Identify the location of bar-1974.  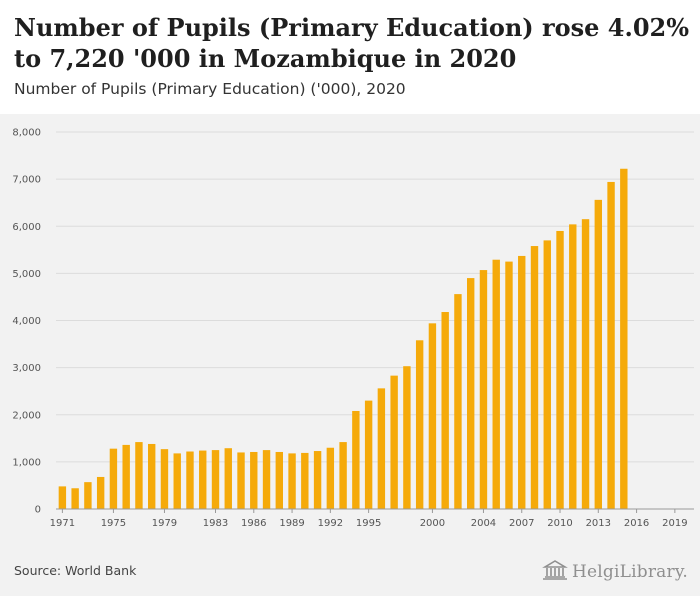
(100, 492).